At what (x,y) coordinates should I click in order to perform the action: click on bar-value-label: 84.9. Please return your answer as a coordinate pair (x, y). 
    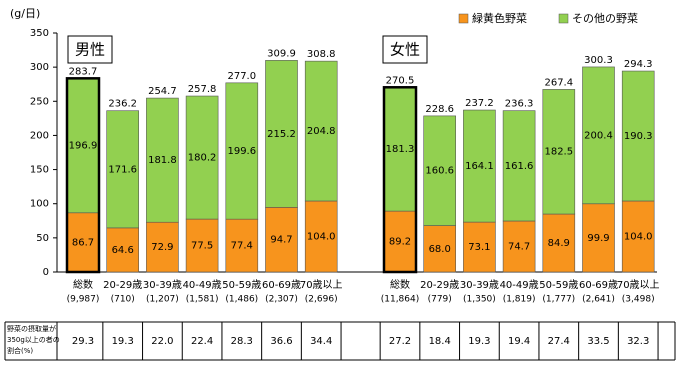
    Looking at the image, I should click on (559, 243).